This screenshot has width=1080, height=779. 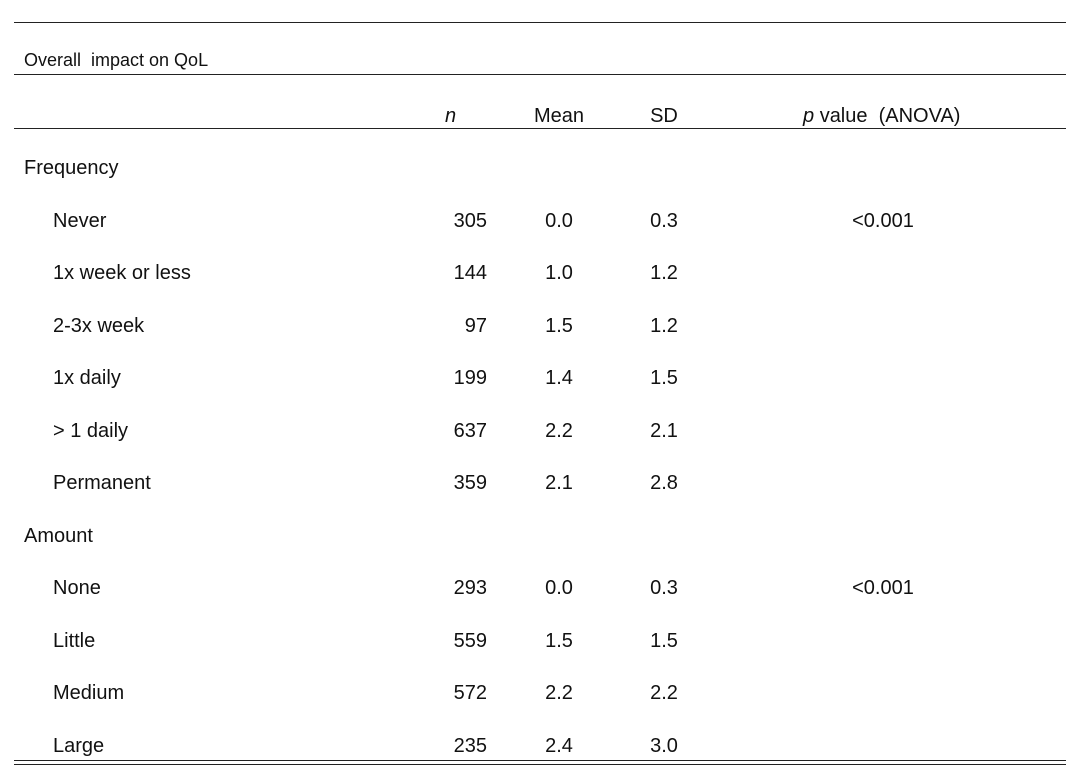 I want to click on cell-sd: 3.0, so click(x=664, y=745).